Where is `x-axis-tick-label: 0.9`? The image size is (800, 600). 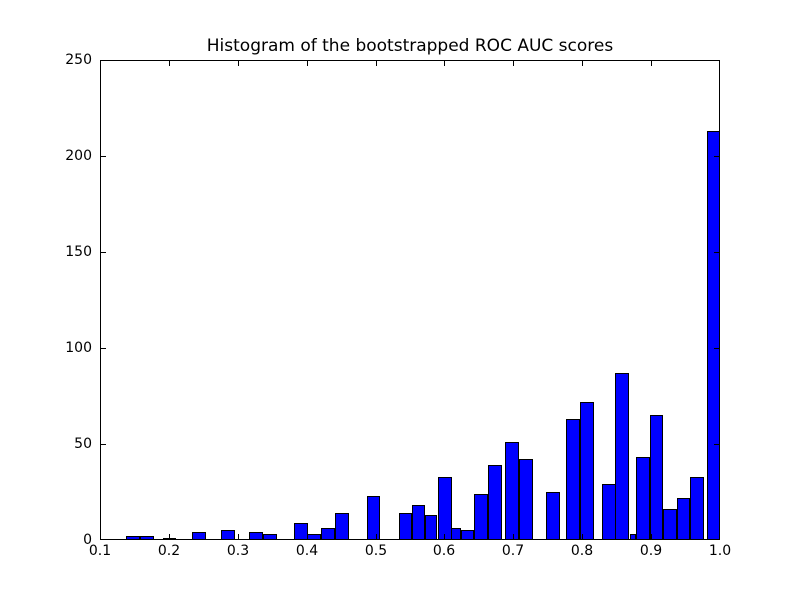 x-axis-tick-label: 0.9 is located at coordinates (651, 551).